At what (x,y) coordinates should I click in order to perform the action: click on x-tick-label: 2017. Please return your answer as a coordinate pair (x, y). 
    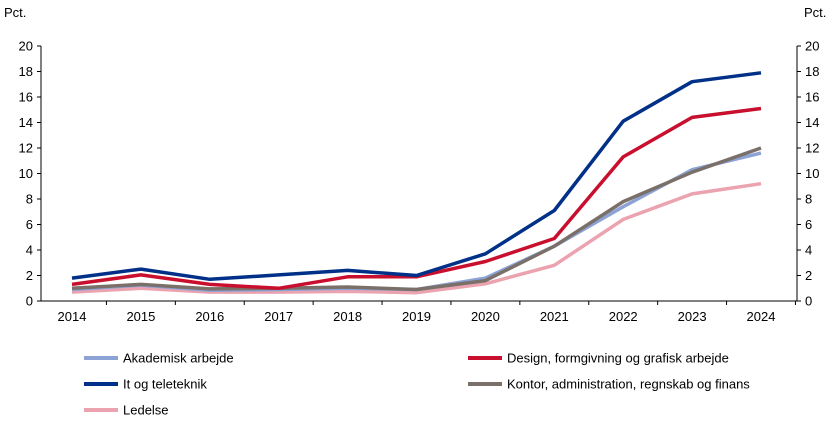
    Looking at the image, I should click on (278, 316).